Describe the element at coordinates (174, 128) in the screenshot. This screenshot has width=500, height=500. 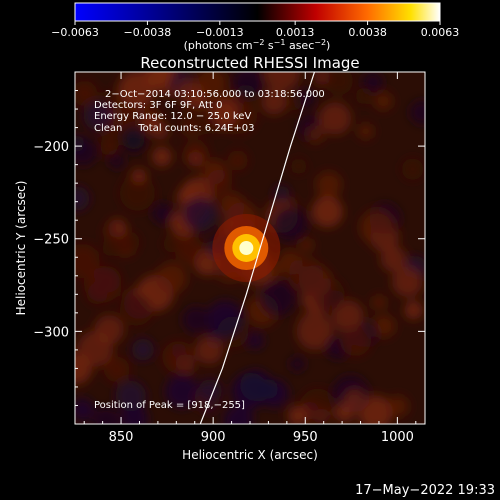
I see `annotation-clean-counts: Clean Total counts: 6.24E+03` at that location.